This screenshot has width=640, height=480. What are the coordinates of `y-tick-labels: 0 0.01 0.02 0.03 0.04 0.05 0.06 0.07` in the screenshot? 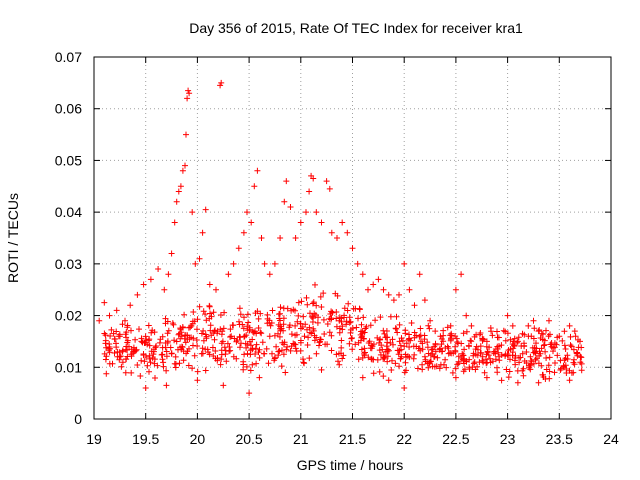 It's located at (68, 238).